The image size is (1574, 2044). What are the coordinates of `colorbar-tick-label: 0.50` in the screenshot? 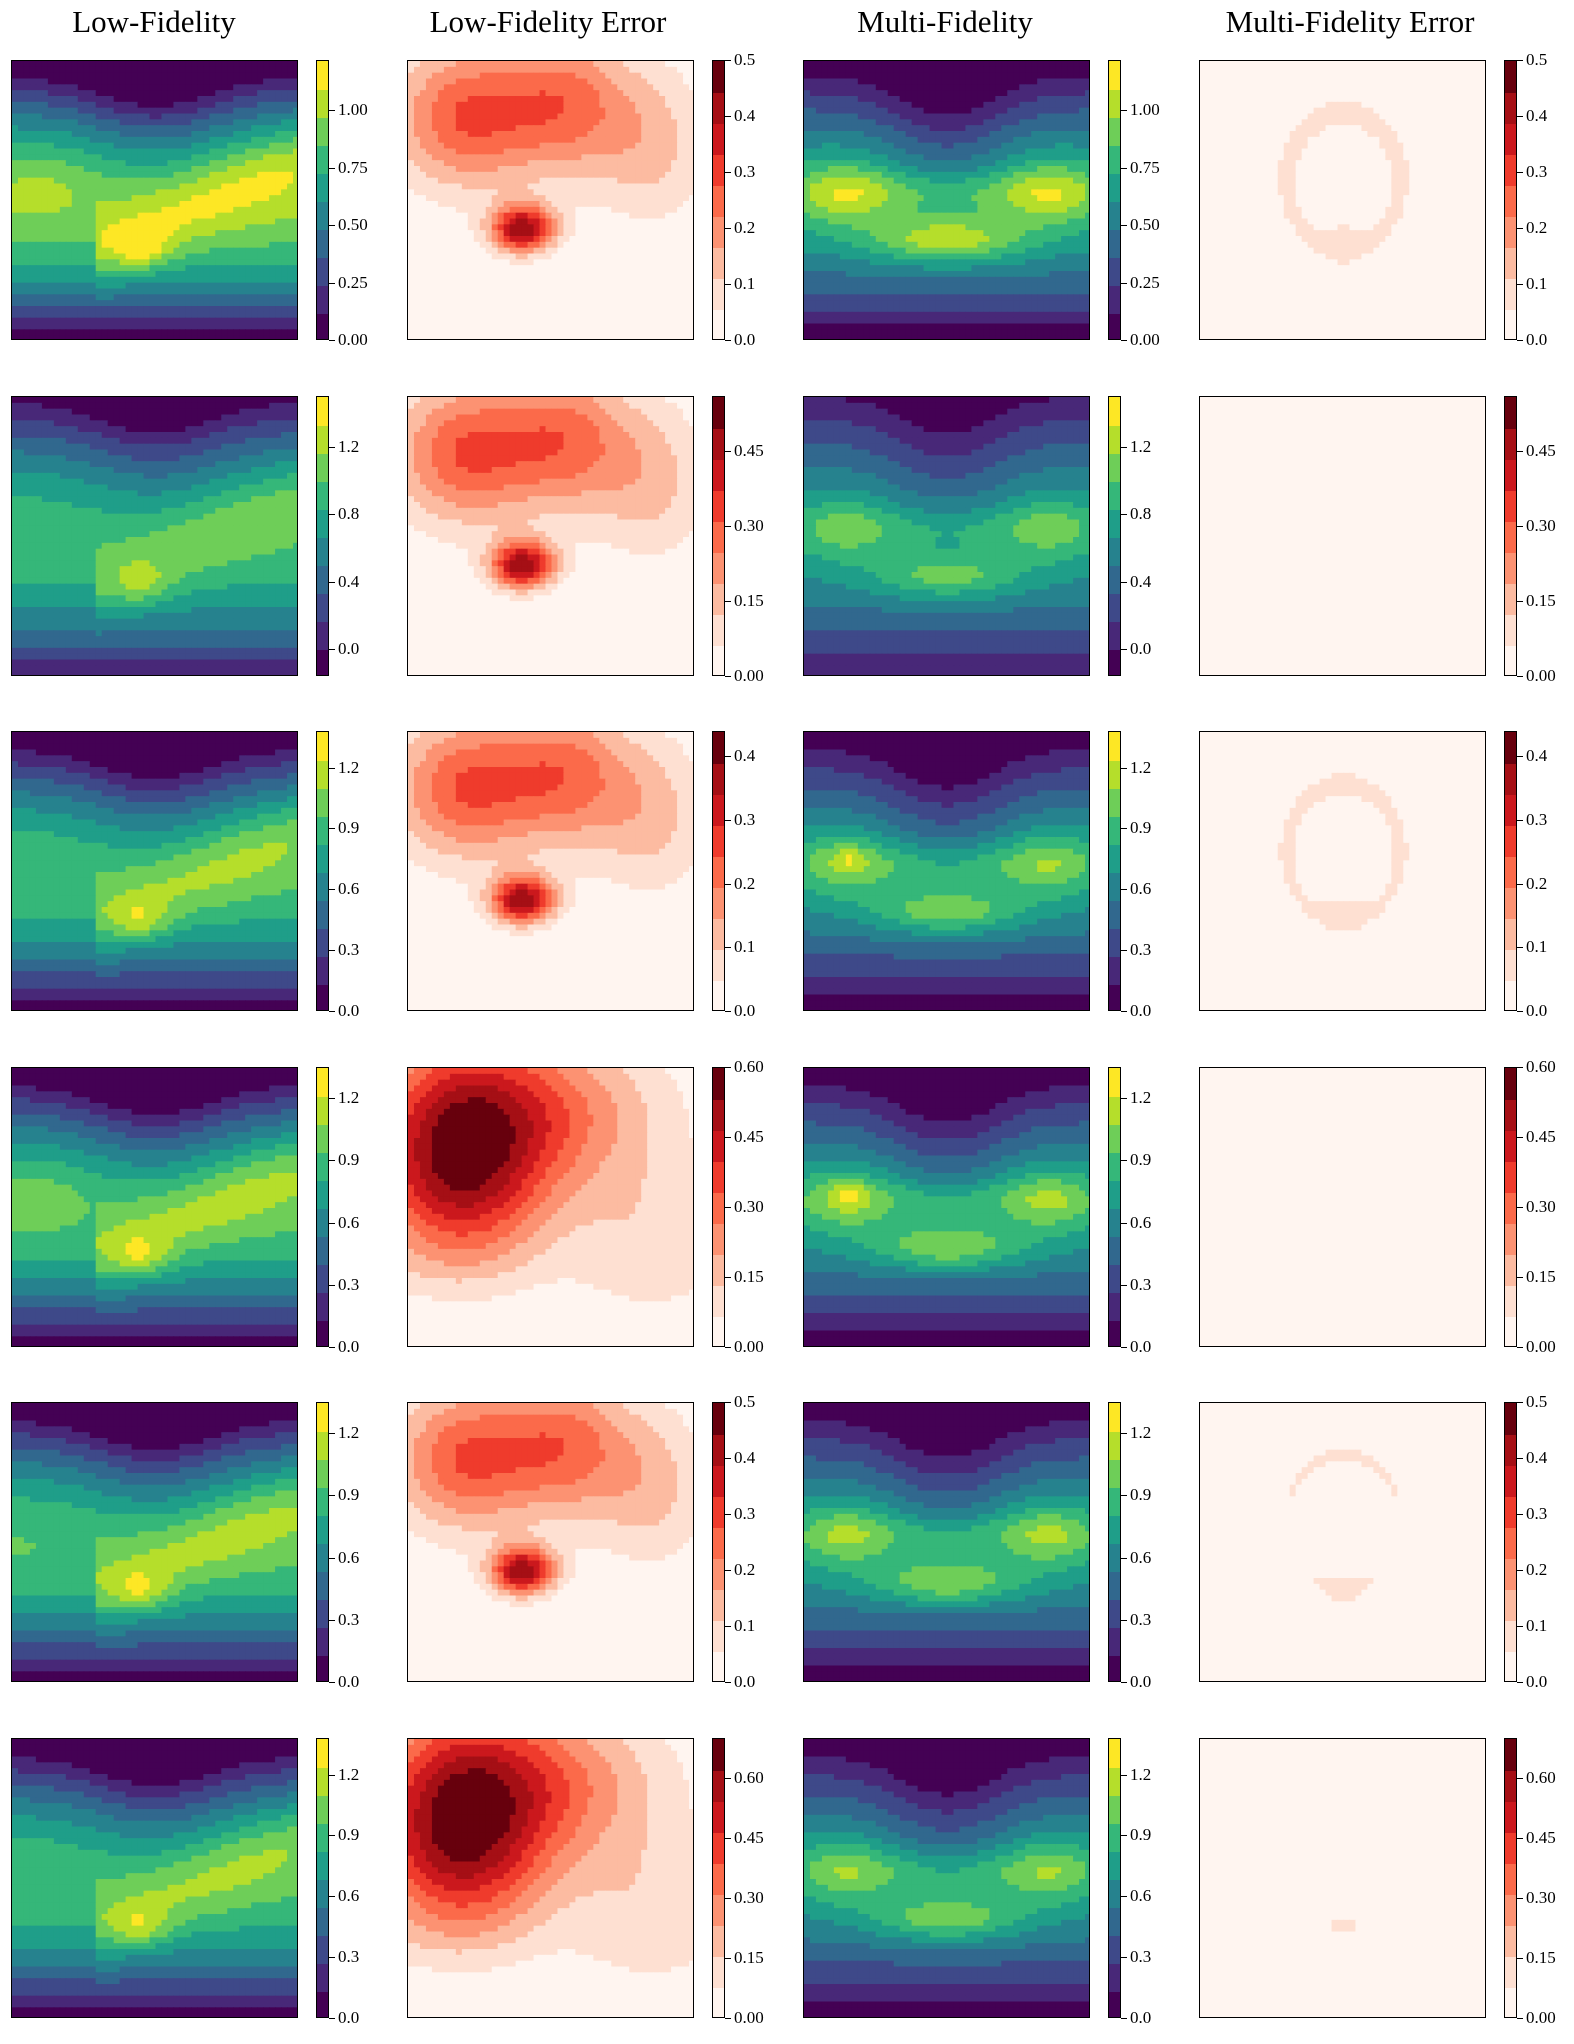 It's located at (353, 225).